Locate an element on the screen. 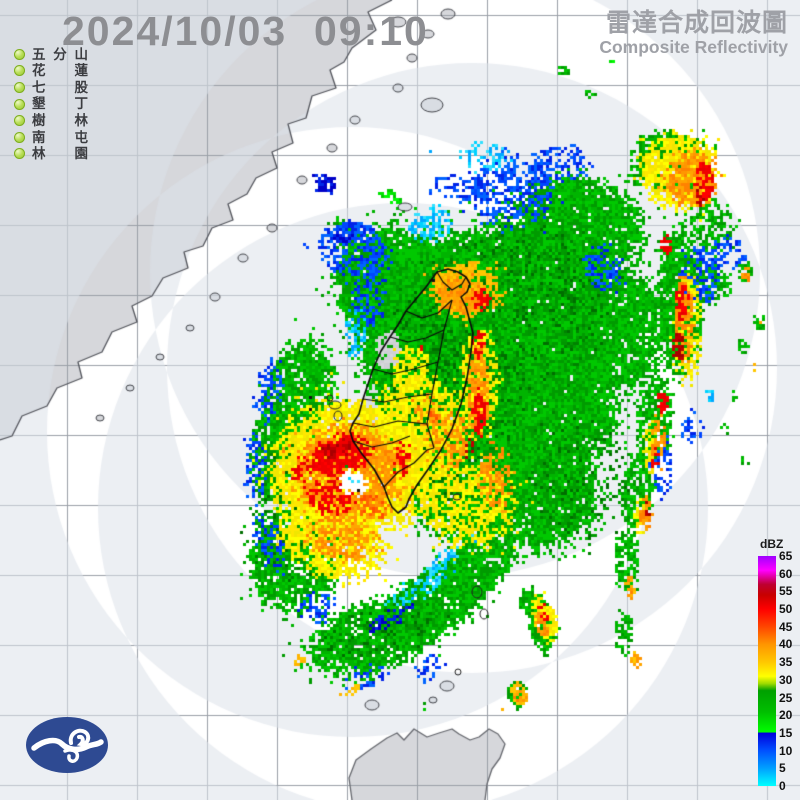 This screenshot has height=800, width=800. colorbar-unit-label: dBZ is located at coordinates (772, 544).